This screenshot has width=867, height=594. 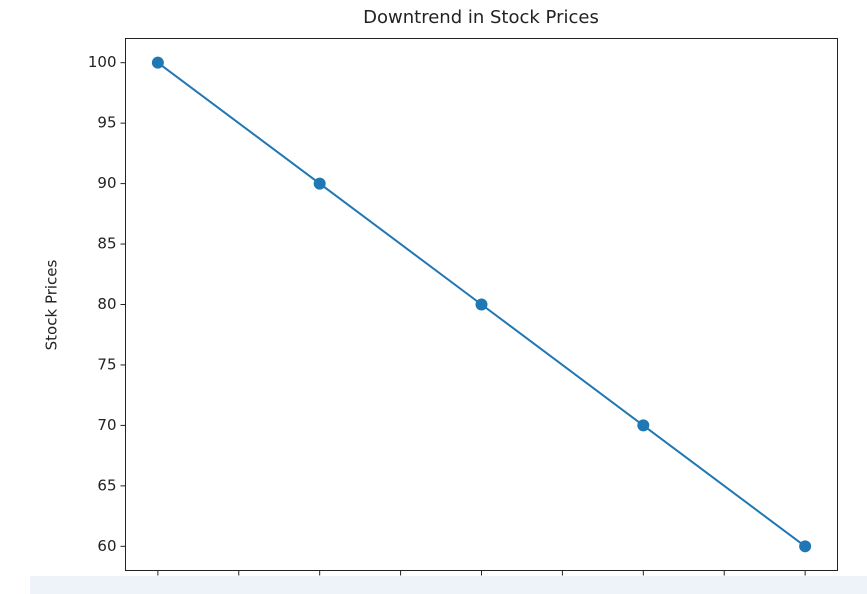 What do you see at coordinates (106, 183) in the screenshot?
I see `y-tick-label: 90` at bounding box center [106, 183].